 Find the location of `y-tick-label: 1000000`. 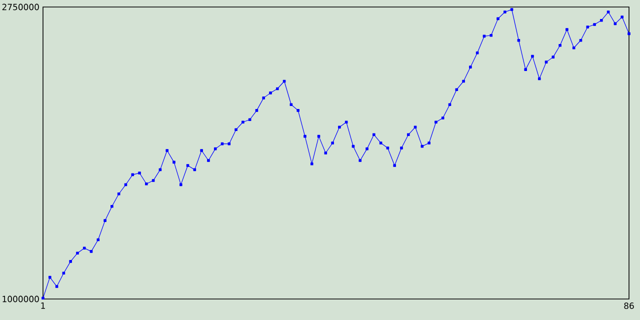

y-tick-label: 1000000 is located at coordinates (20, 299).